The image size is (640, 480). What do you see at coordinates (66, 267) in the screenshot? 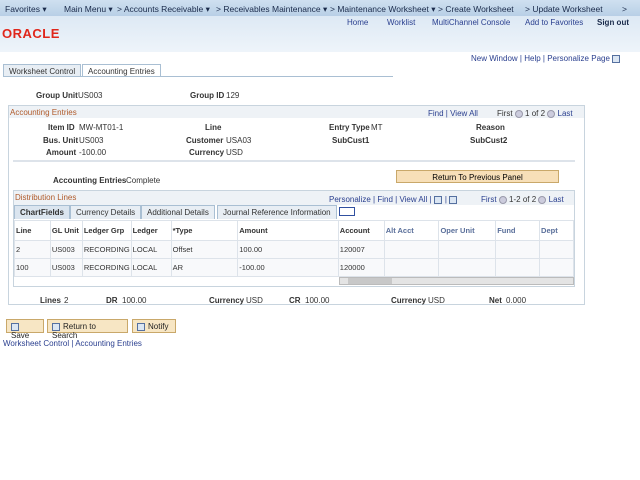
I see `table-cell: US003` at bounding box center [66, 267].